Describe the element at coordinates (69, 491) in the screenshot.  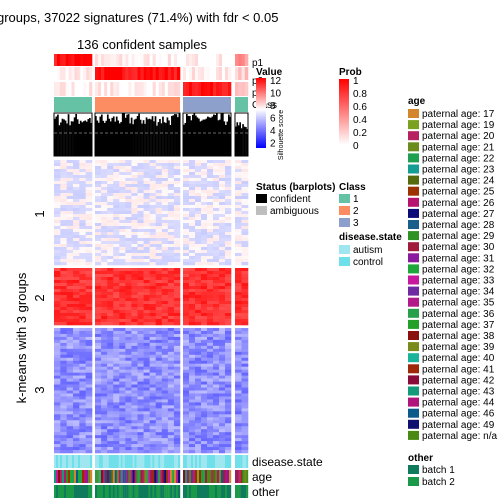
I see `other-cell` at that location.